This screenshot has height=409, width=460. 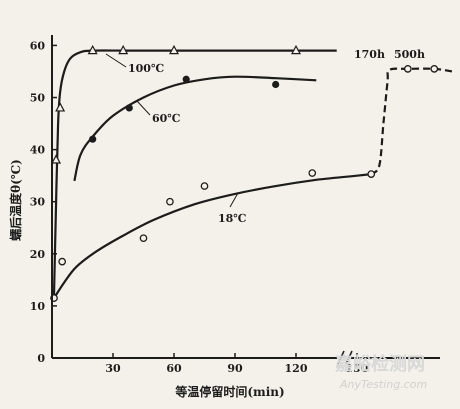 I want to click on x-tick-label: 150, so click(x=357, y=368).